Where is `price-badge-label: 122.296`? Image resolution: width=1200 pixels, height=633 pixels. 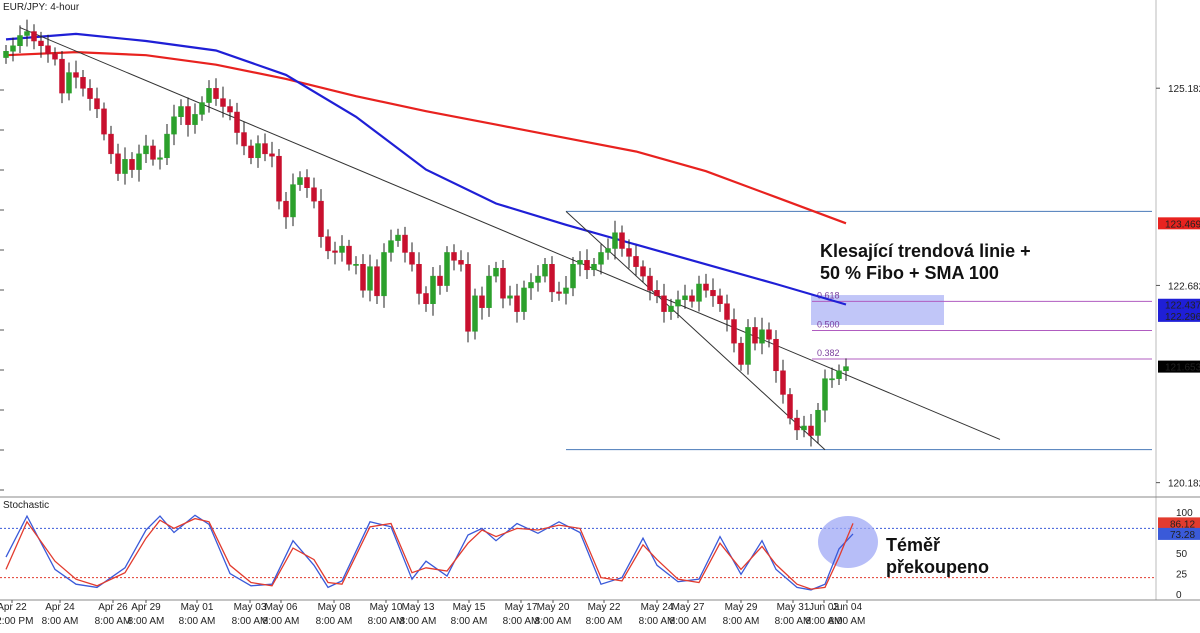 price-badge-label: 122.296 is located at coordinates (1182, 317).